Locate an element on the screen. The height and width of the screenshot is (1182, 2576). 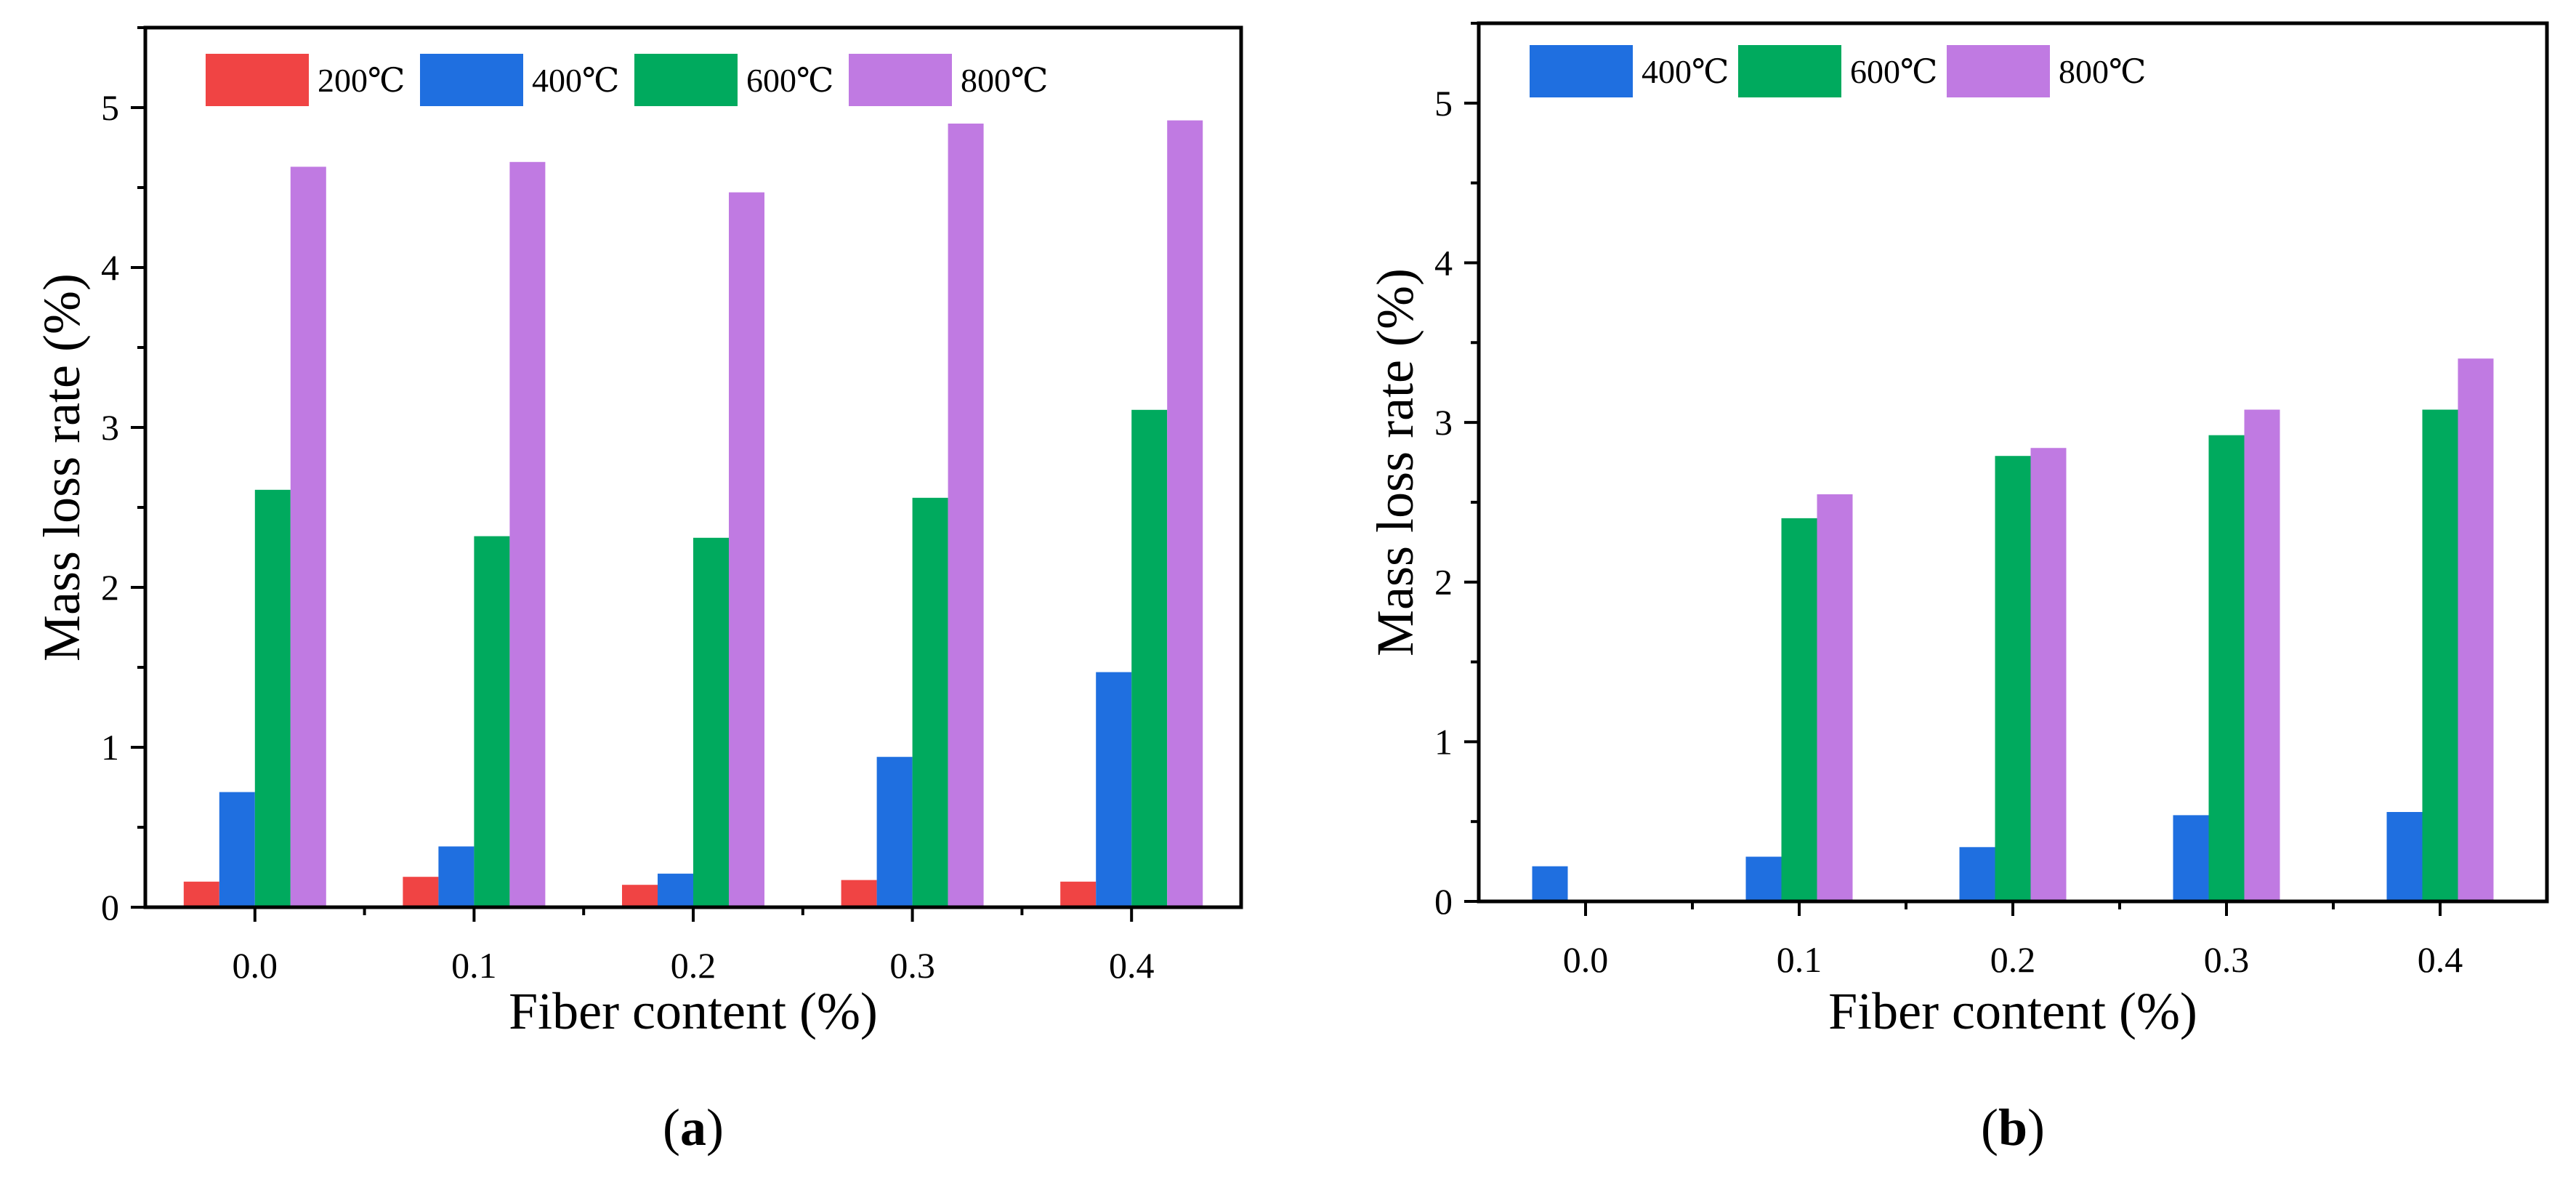
legend-label-b-2: 800℃ is located at coordinates (2102, 71).